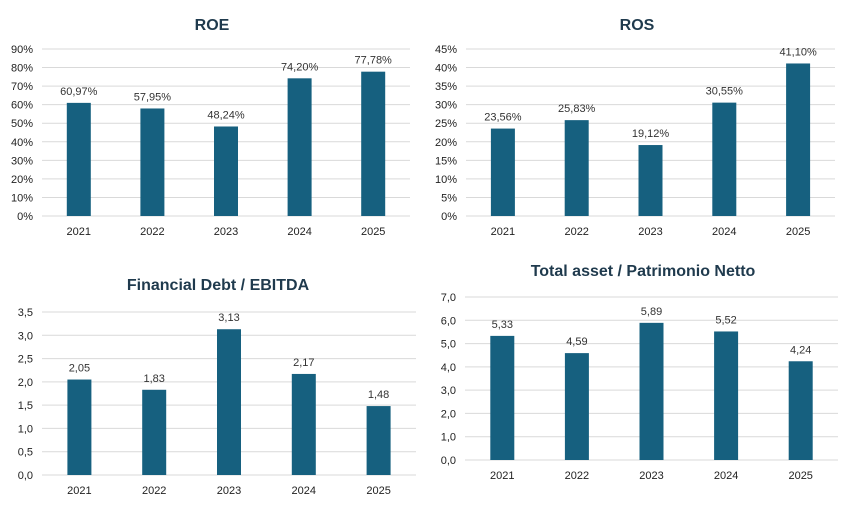 This screenshot has height=520, width=857. I want to click on asset-equity-chart-title: Total asset / Patrimonio Netto, so click(643, 271).